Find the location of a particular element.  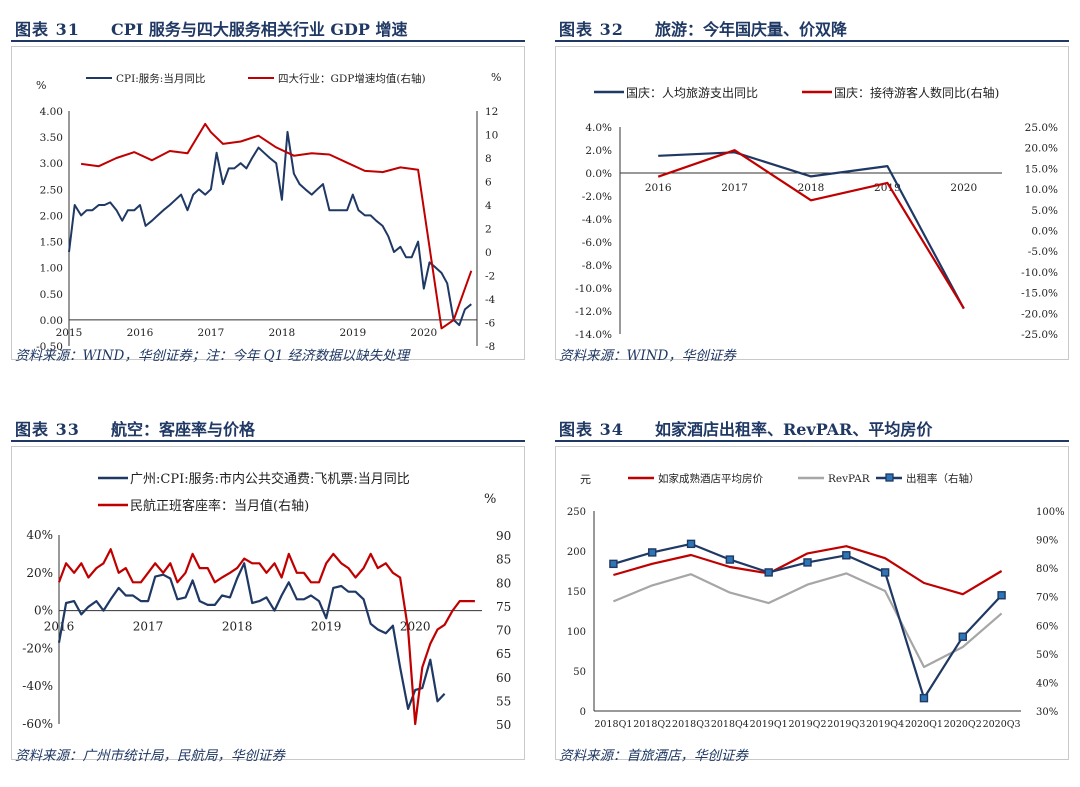

y-tick-right: 4 is located at coordinates (488, 206).